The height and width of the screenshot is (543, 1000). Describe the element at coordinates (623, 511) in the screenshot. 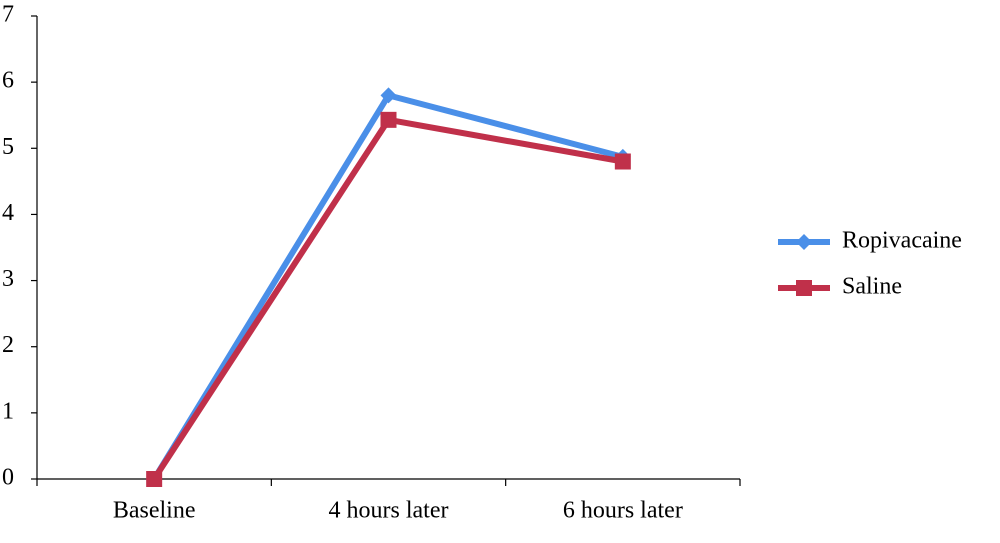

I see `x-tick-label: 6 hours later` at that location.